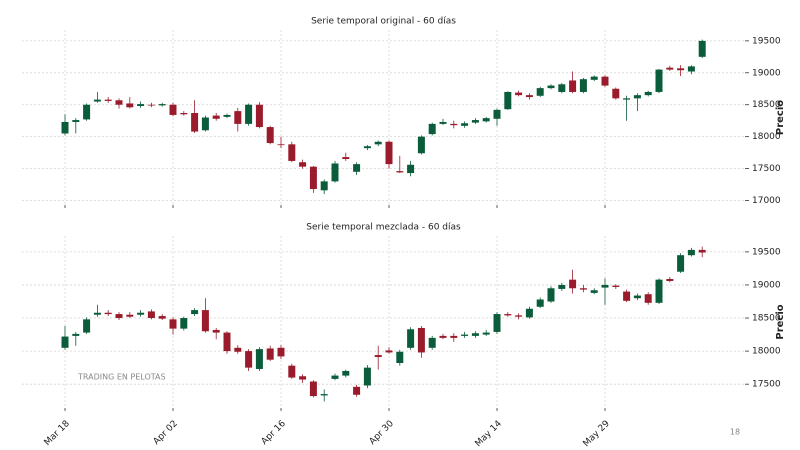 The image size is (800, 450). What do you see at coordinates (57, 433) in the screenshot?
I see `x-tick-label: Mar 18` at bounding box center [57, 433].